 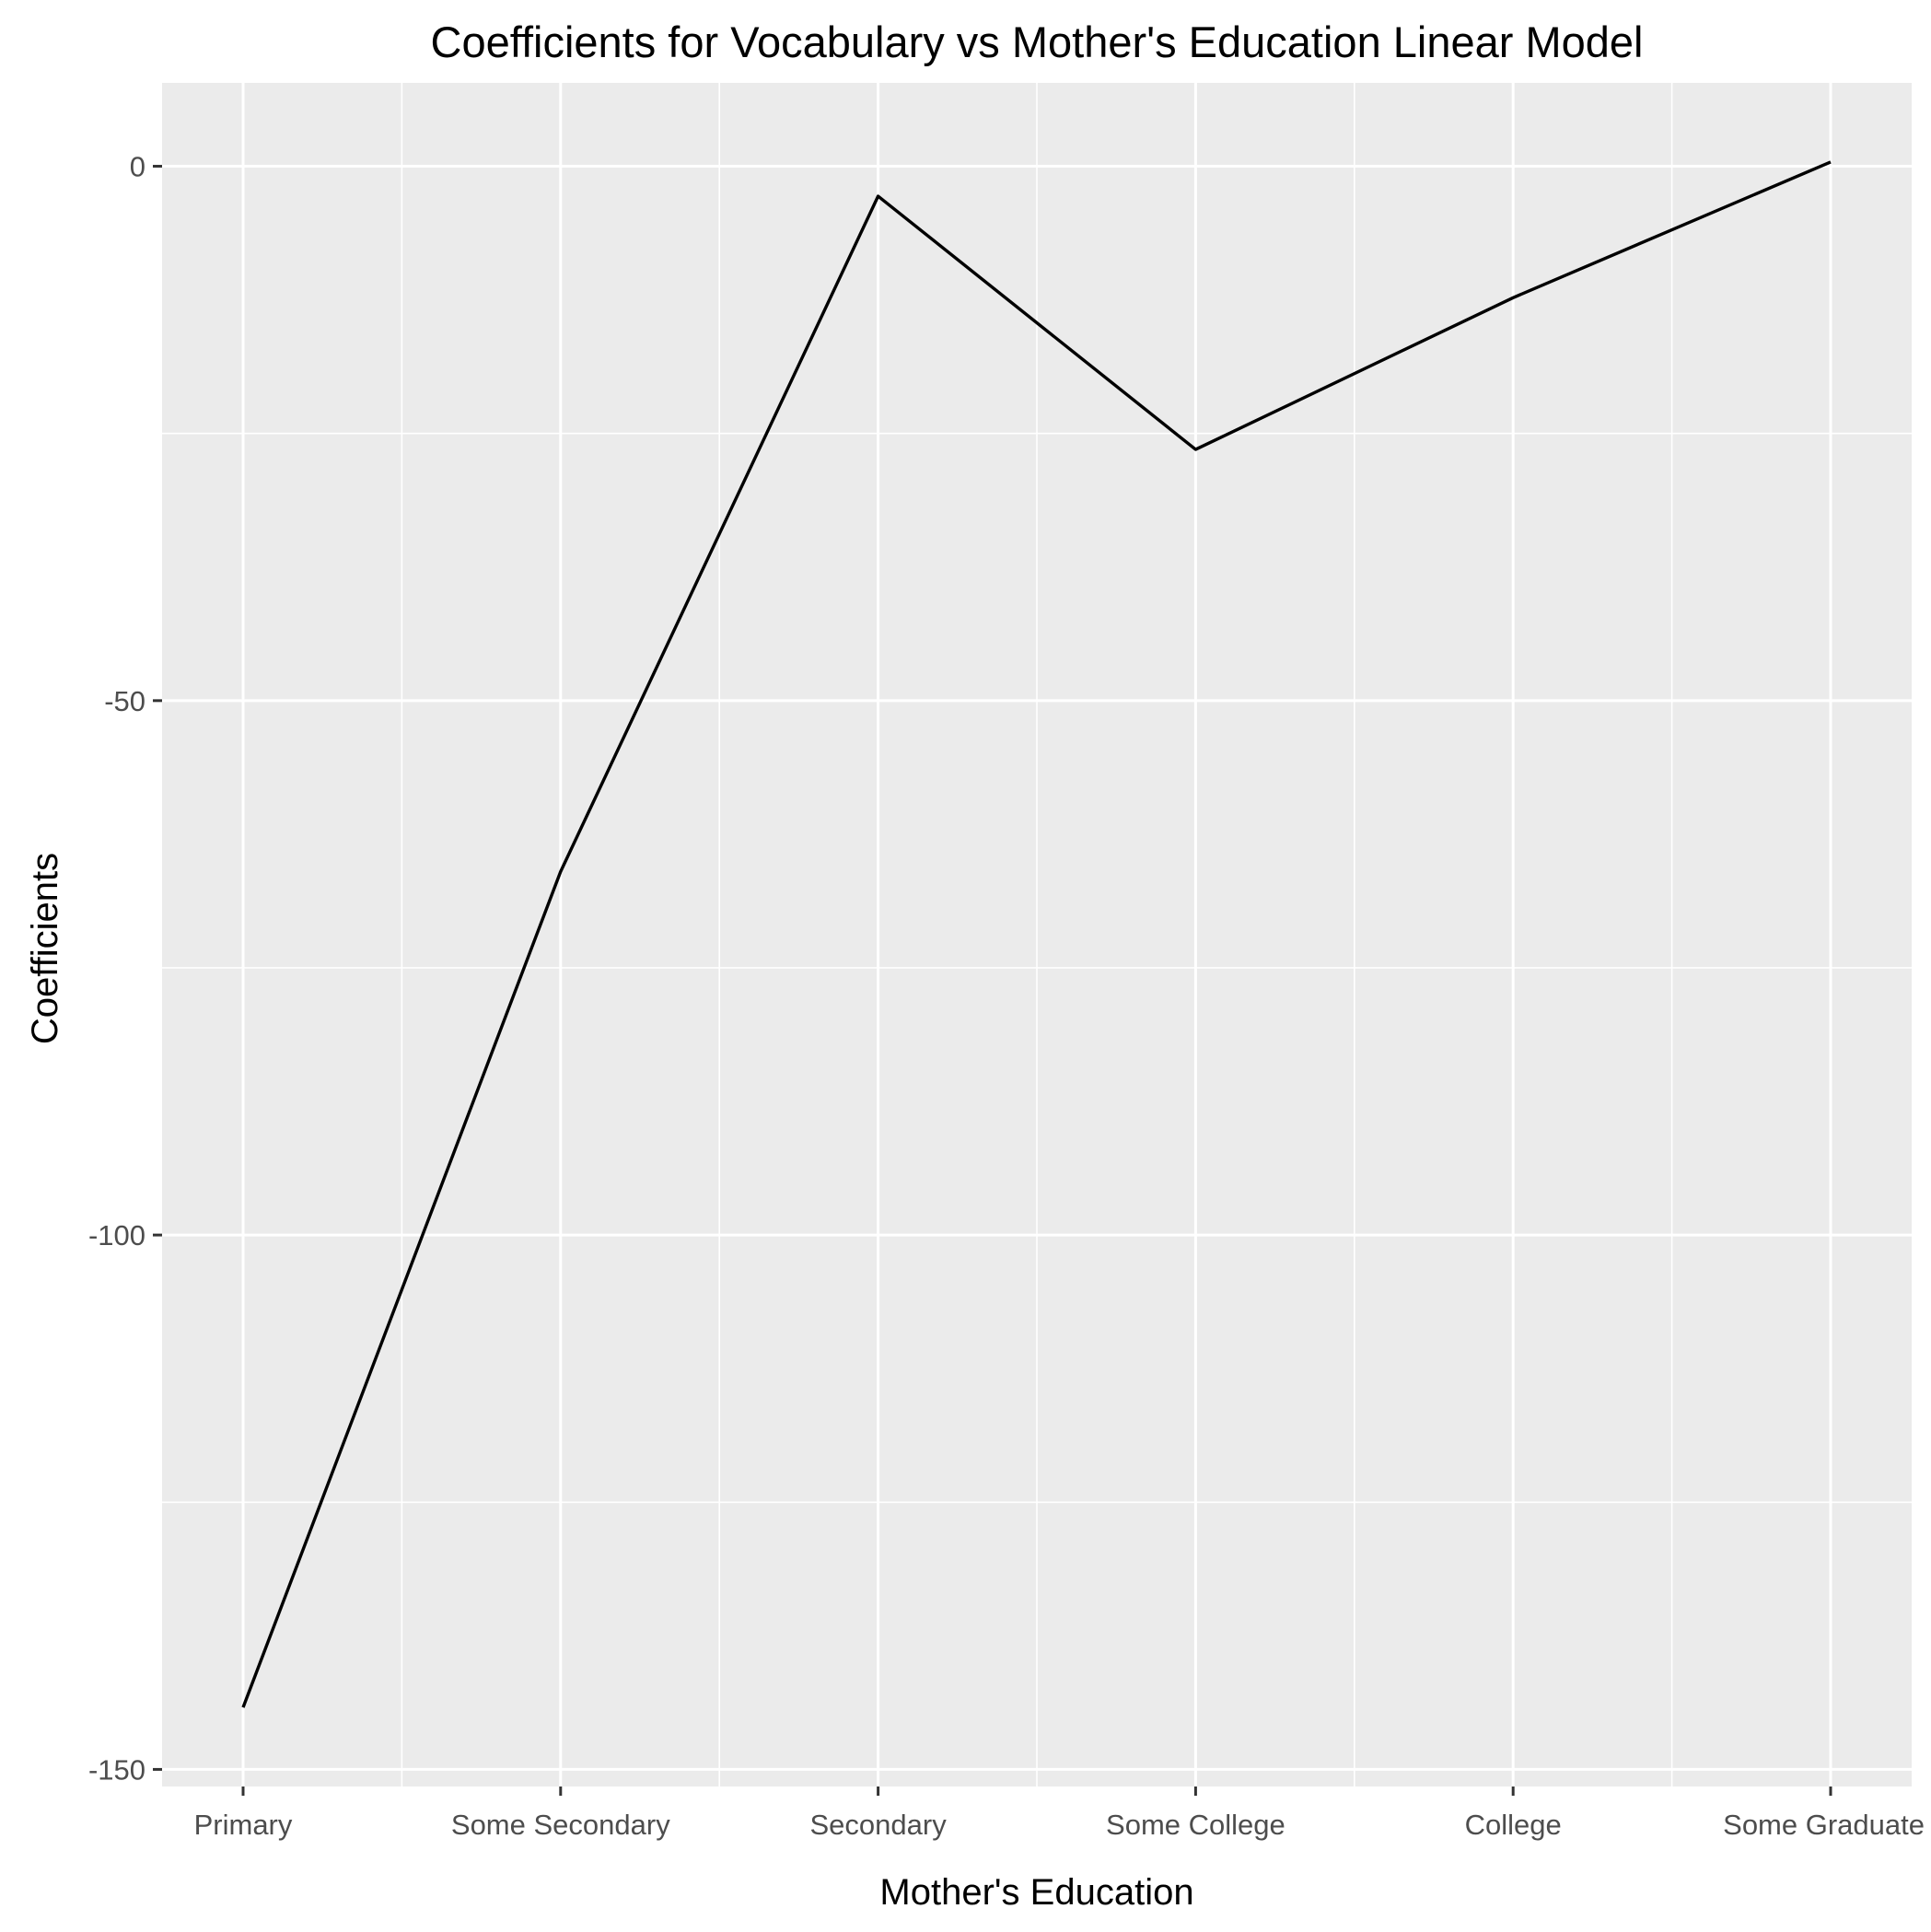 I want to click on y-tick-label: -150, so click(x=116, y=1769).